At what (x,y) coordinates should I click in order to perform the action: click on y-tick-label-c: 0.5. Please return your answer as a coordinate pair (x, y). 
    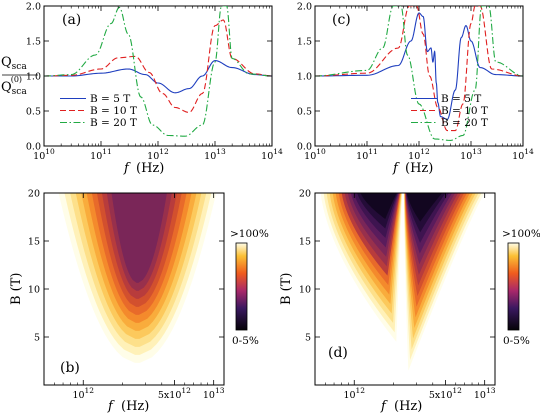
    Looking at the image, I should click on (304, 112).